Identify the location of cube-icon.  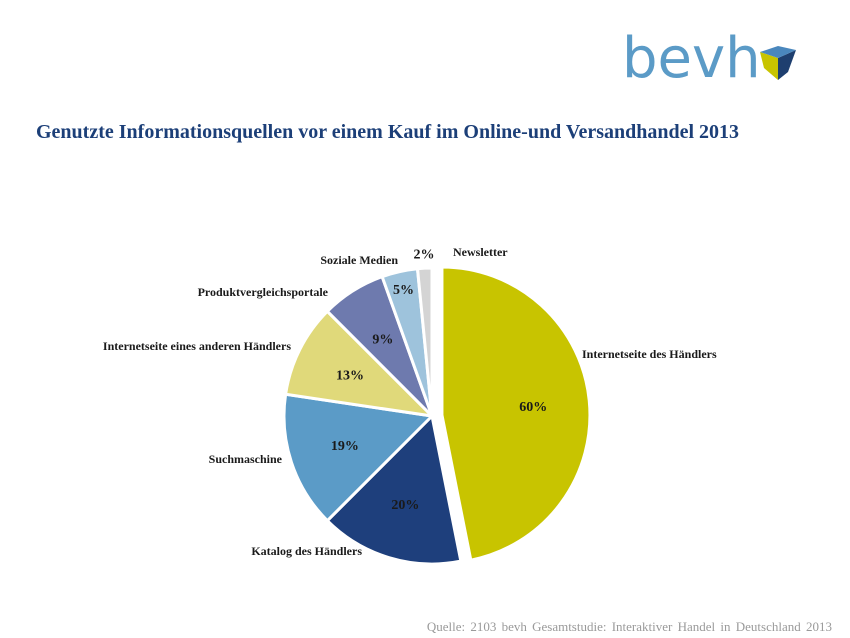
(778, 63).